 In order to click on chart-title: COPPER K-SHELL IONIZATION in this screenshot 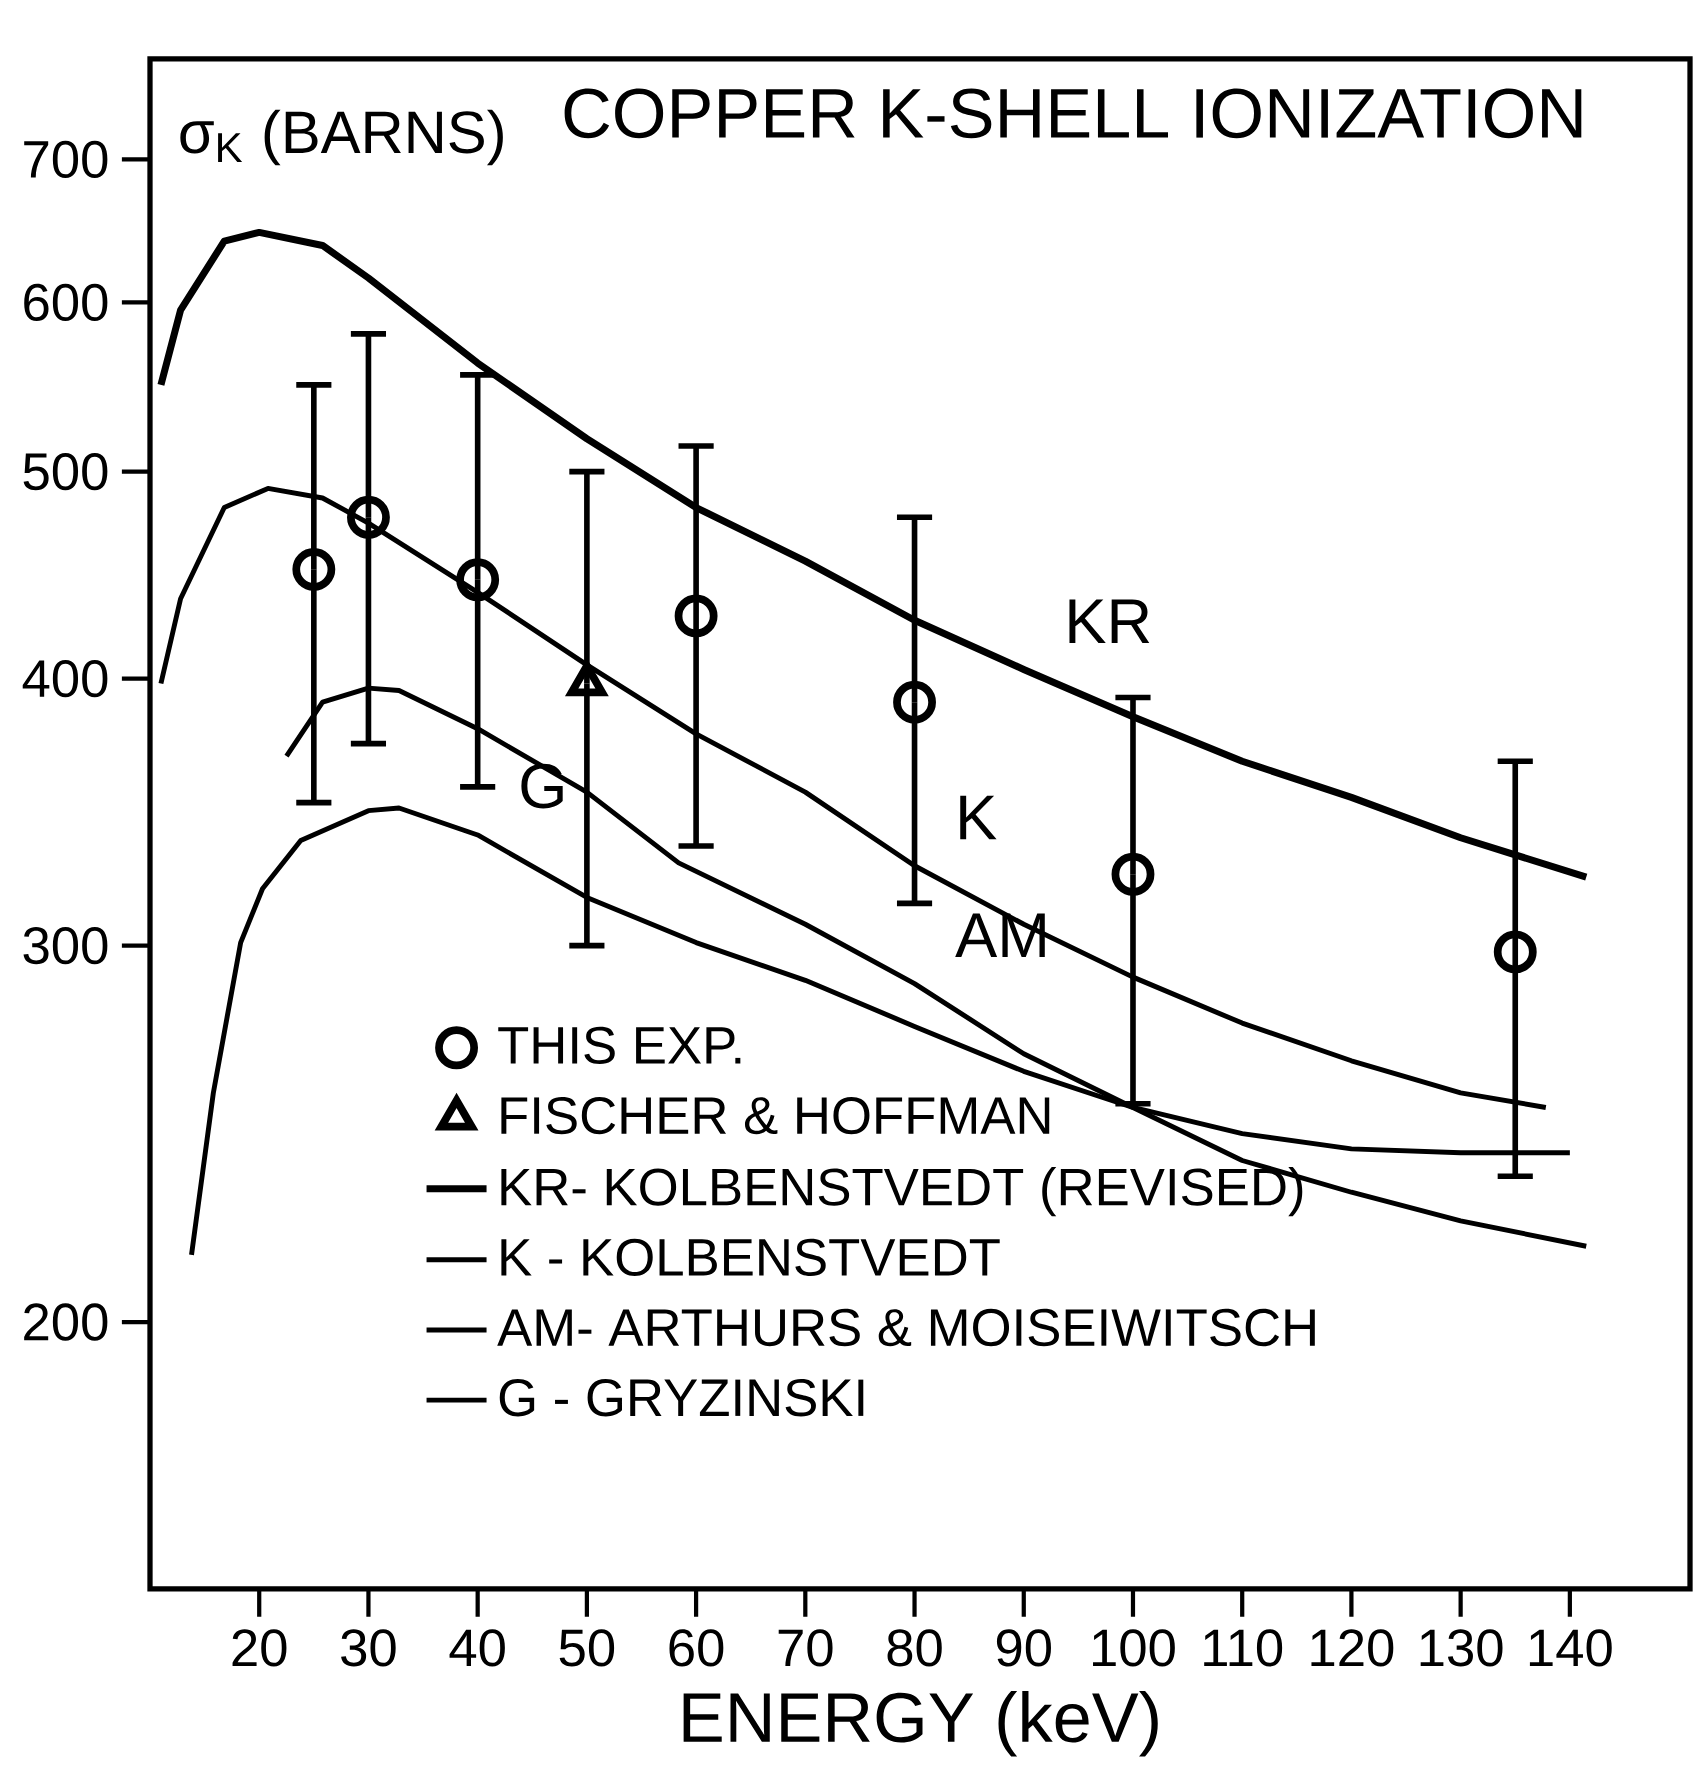, I will do `click(1073, 113)`.